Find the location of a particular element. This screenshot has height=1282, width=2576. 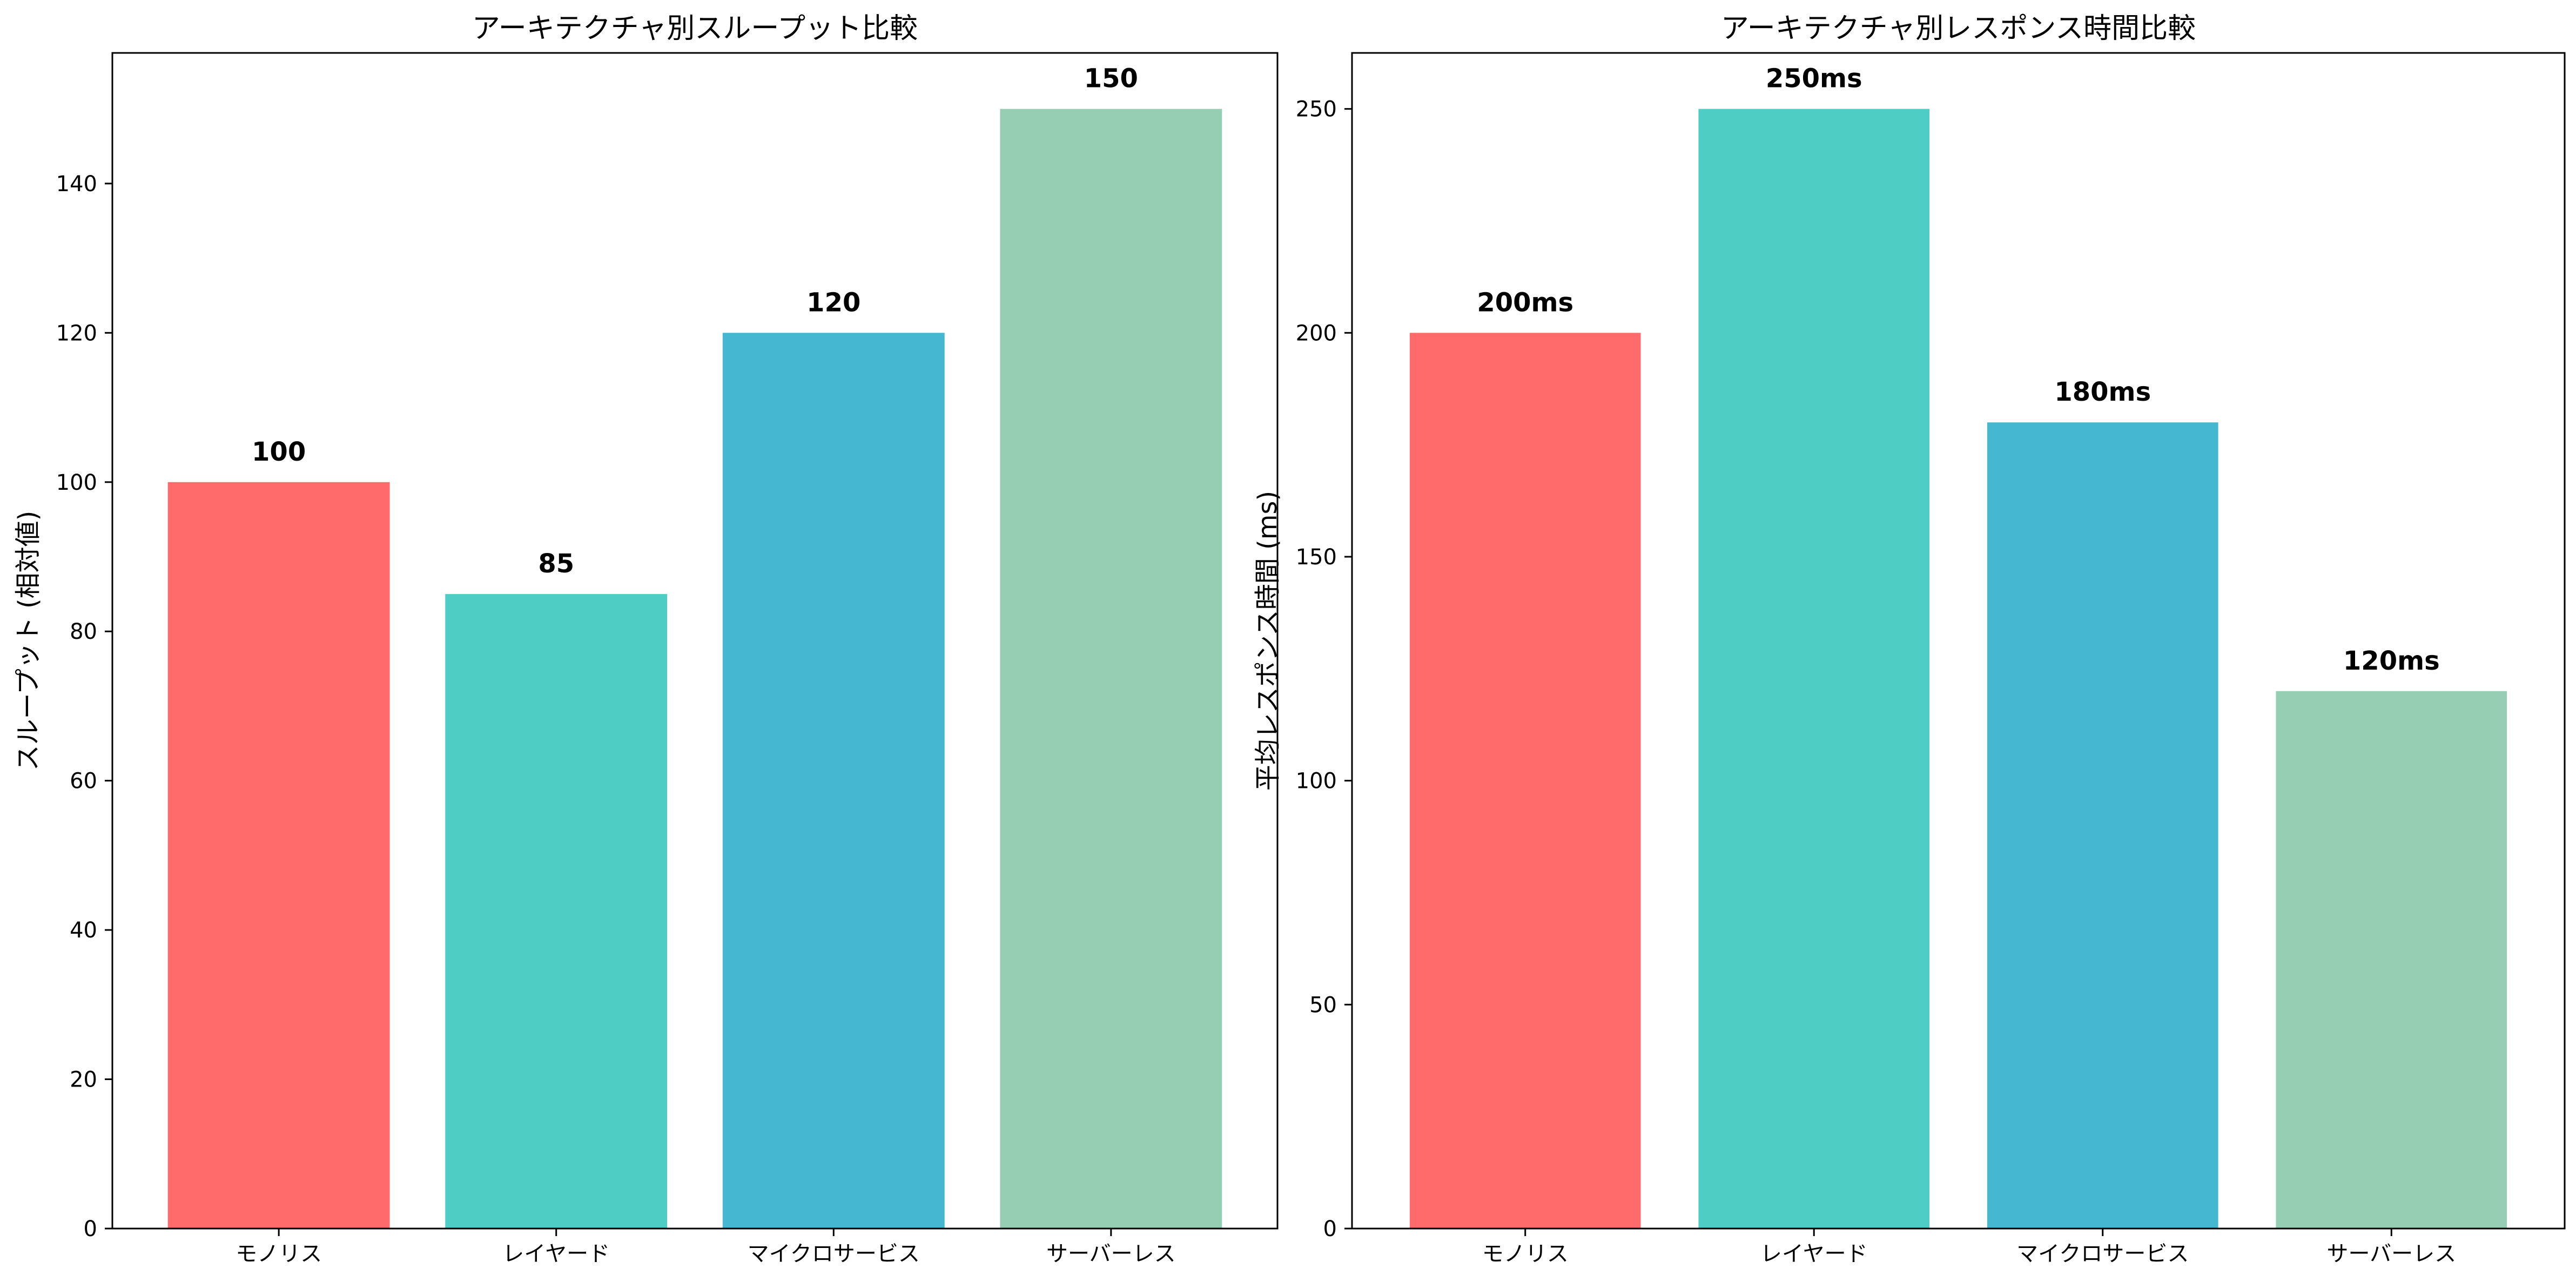

throughput-x-axis: モノリス レイヤード マイクロサービス サーバーレス is located at coordinates (706, 1247).